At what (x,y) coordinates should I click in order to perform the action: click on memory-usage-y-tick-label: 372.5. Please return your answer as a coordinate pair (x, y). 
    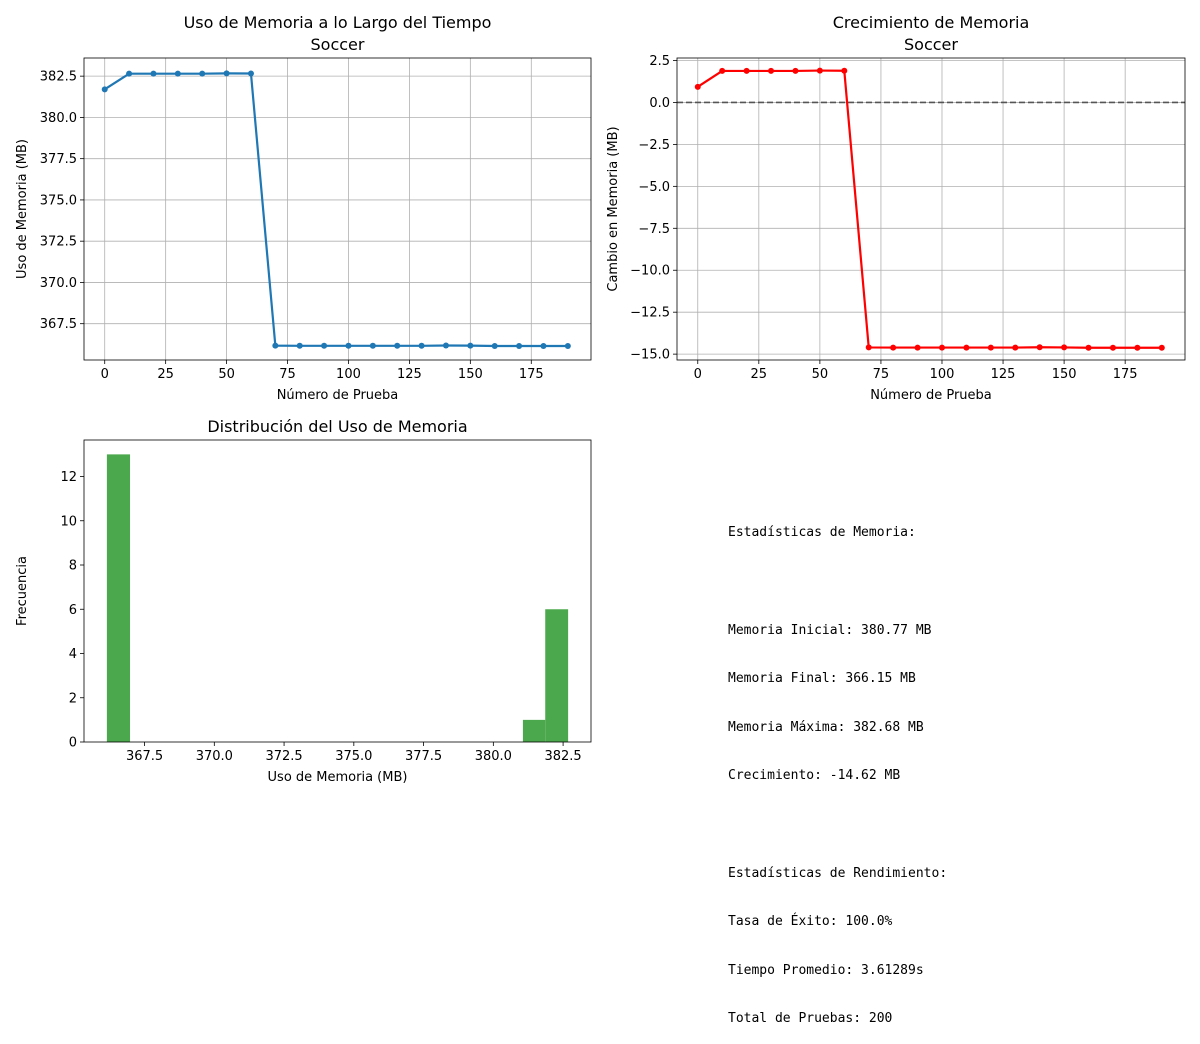
    Looking at the image, I should click on (58, 242).